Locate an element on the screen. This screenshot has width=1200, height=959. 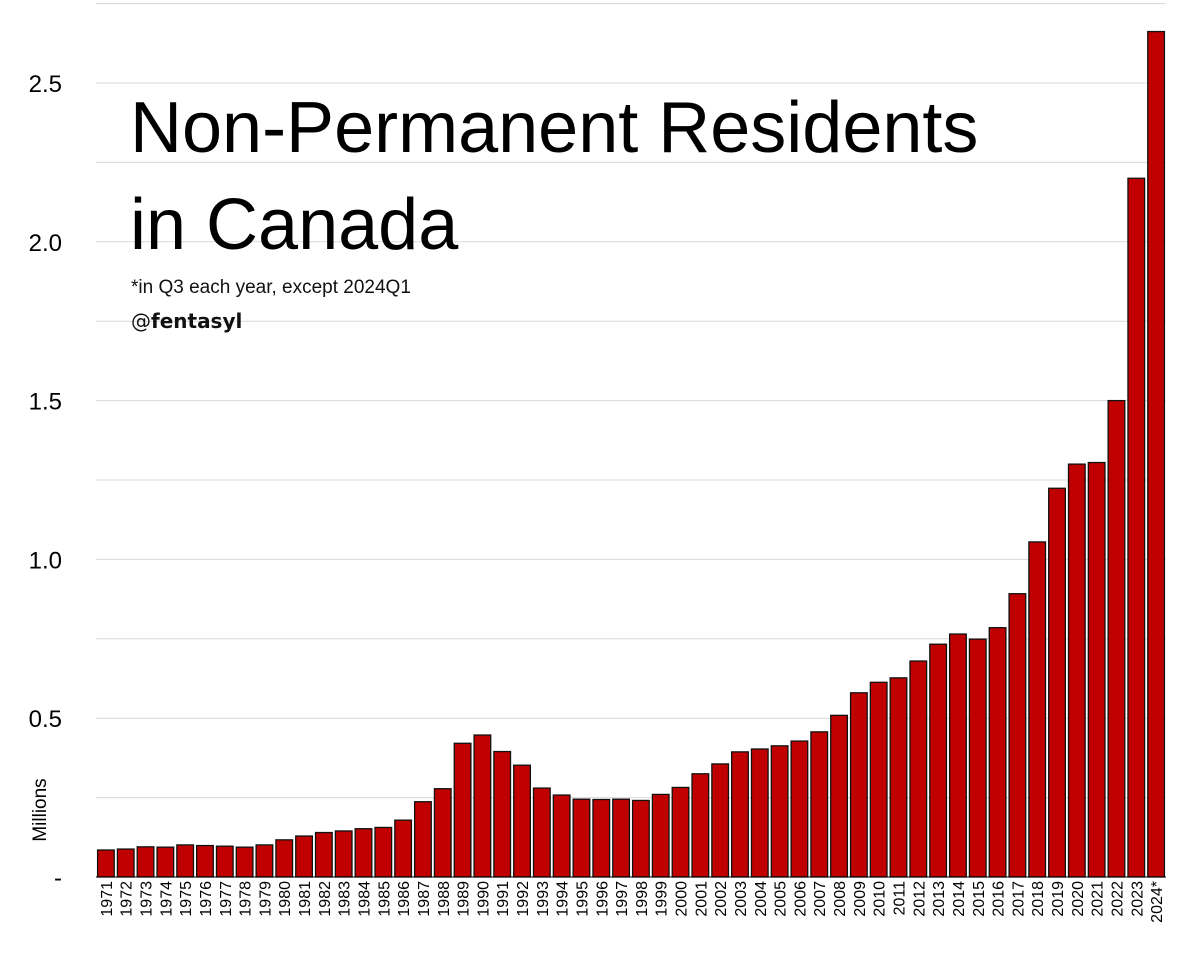
bar-2005 is located at coordinates (779, 811).